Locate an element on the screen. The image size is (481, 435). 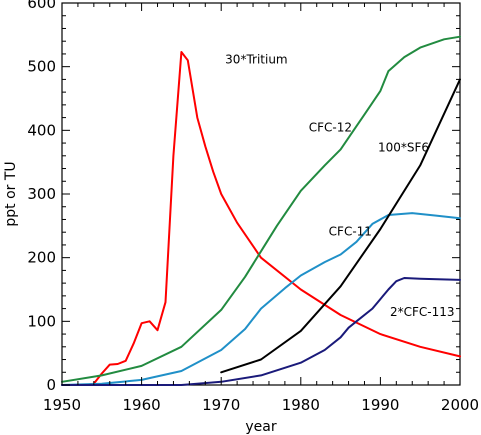
x-tick-label: 1980 is located at coordinates (301, 405).